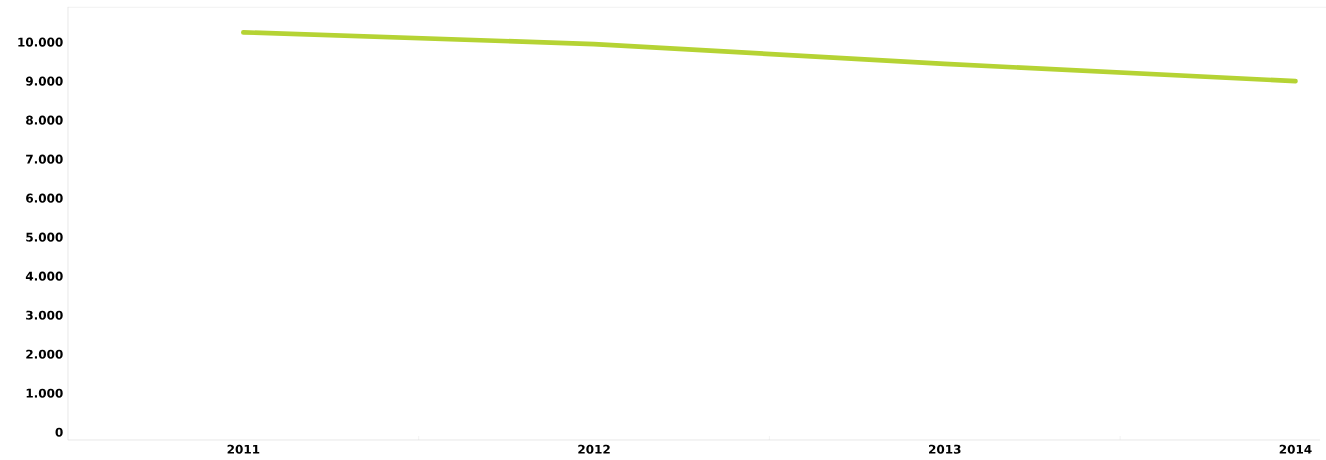 Image resolution: width=1326 pixels, height=460 pixels. What do you see at coordinates (44, 120) in the screenshot?
I see `y-tick-label: 8.000` at bounding box center [44, 120].